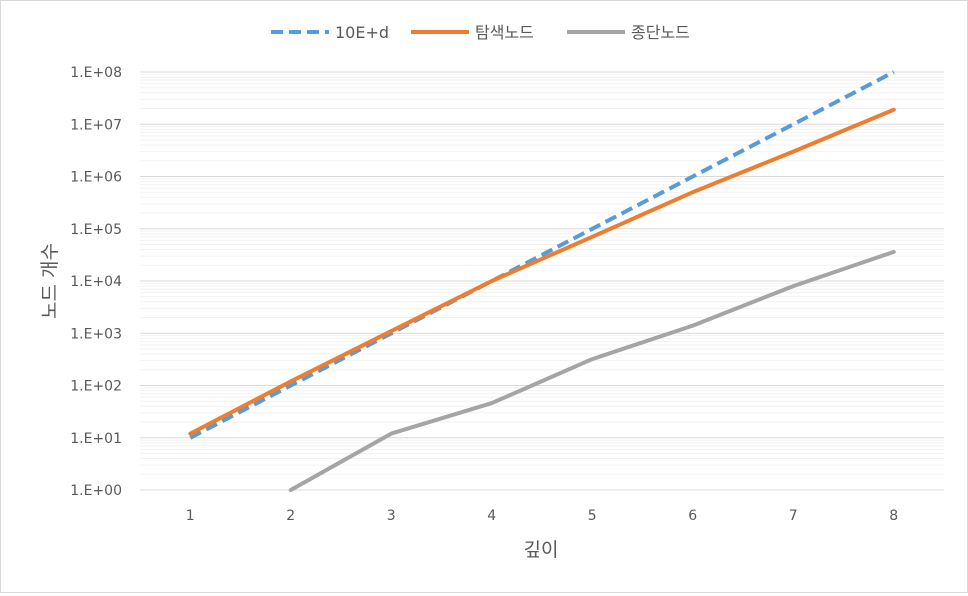 The image size is (968, 596). What do you see at coordinates (50, 281) in the screenshot?
I see `y-axis-title: 노드 개수` at bounding box center [50, 281].